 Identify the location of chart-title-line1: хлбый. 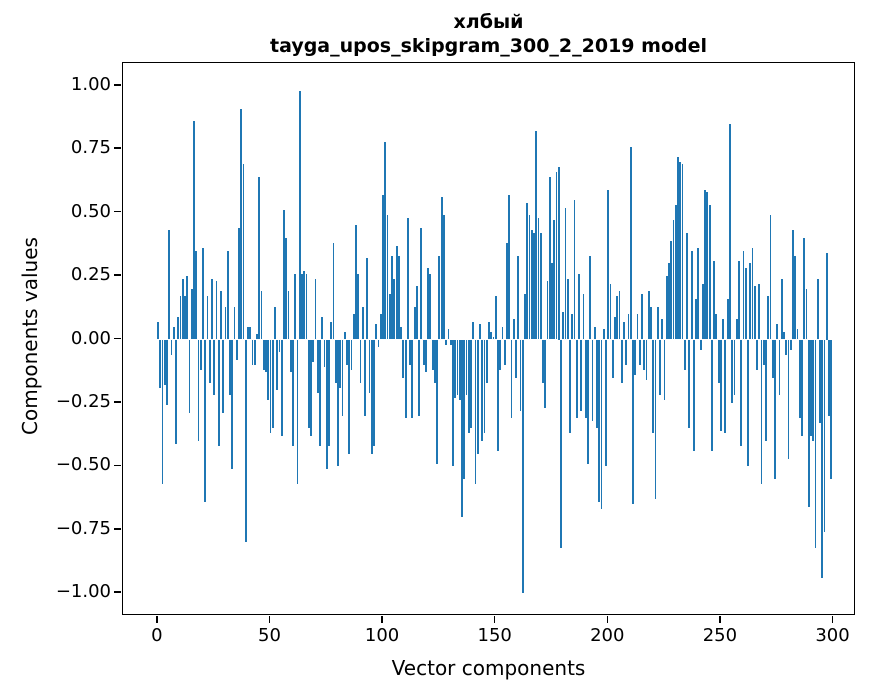
(488, 22).